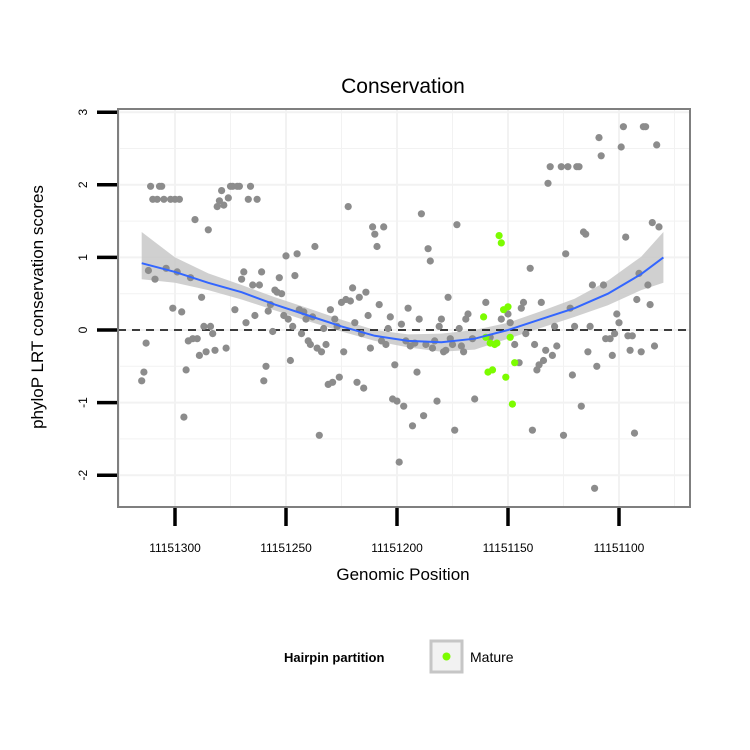 The width and height of the screenshot is (750, 750). Describe the element at coordinates (397, 548) in the screenshot. I see `x-tick-label: 11151200` at that location.